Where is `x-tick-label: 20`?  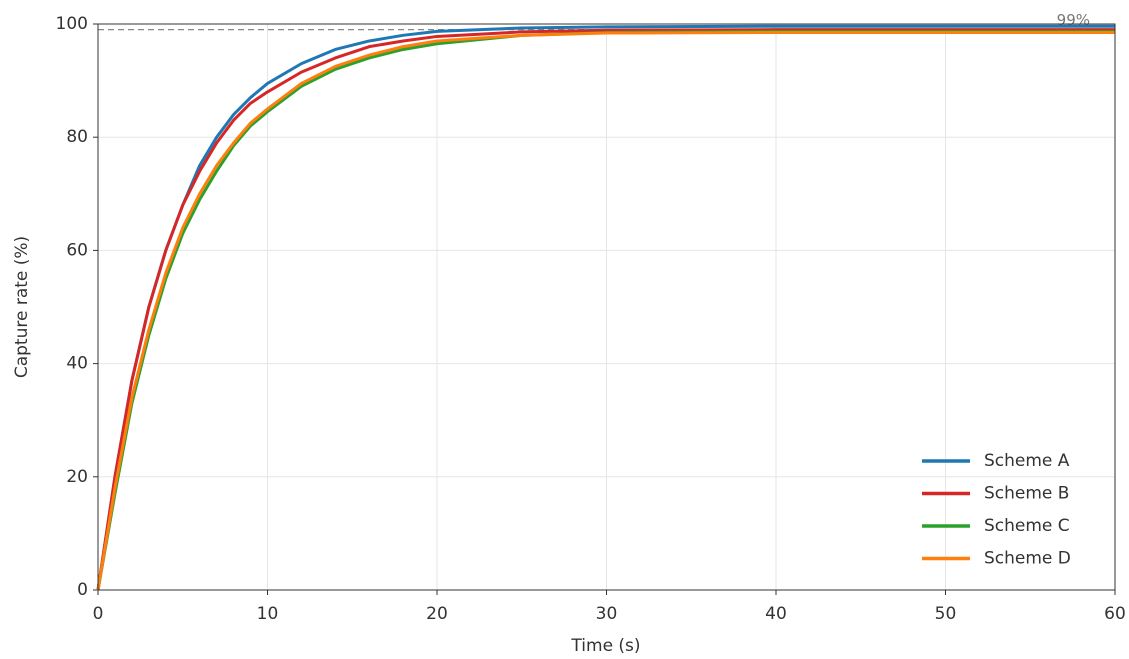 x-tick-label: 20 is located at coordinates (437, 614).